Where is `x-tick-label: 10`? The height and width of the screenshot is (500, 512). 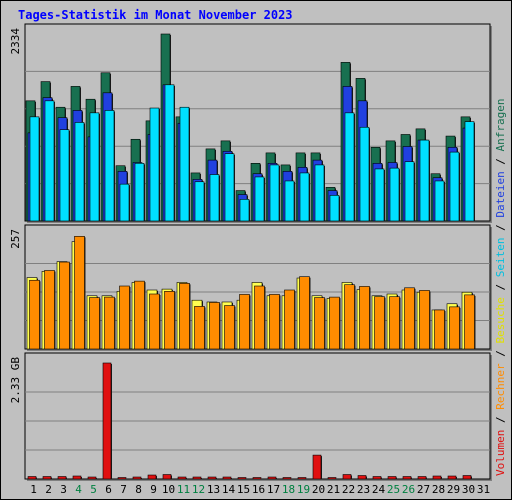
x-tick-label: 10 is located at coordinates (168, 489).